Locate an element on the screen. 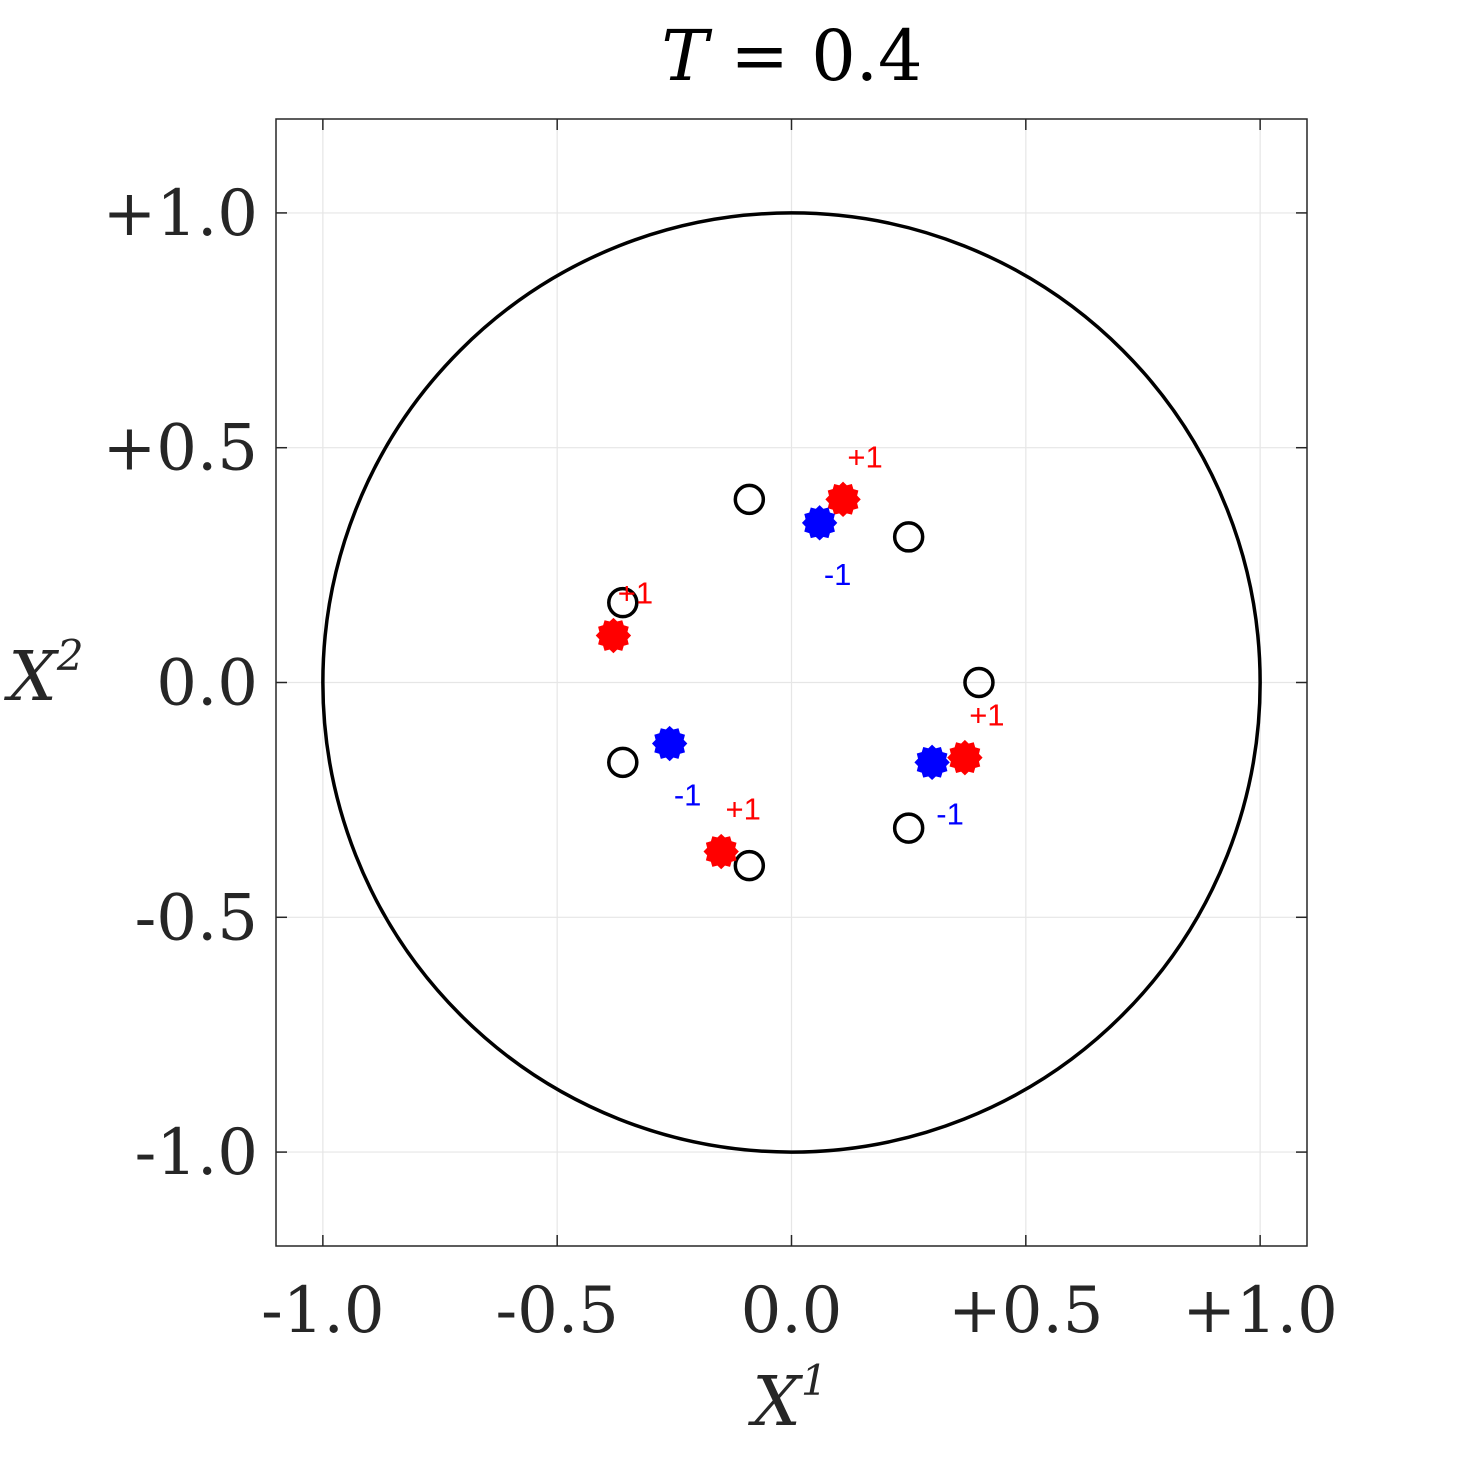 Image resolution: width=1458 pixels, height=1458 pixels. y-axis-label: X2 is located at coordinates (43, 674).